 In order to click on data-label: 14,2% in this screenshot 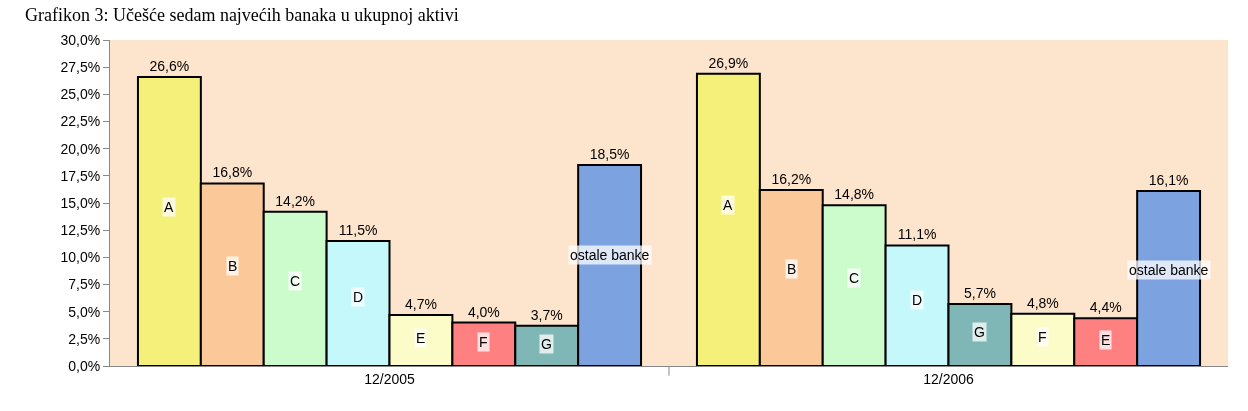, I will do `click(295, 200)`.